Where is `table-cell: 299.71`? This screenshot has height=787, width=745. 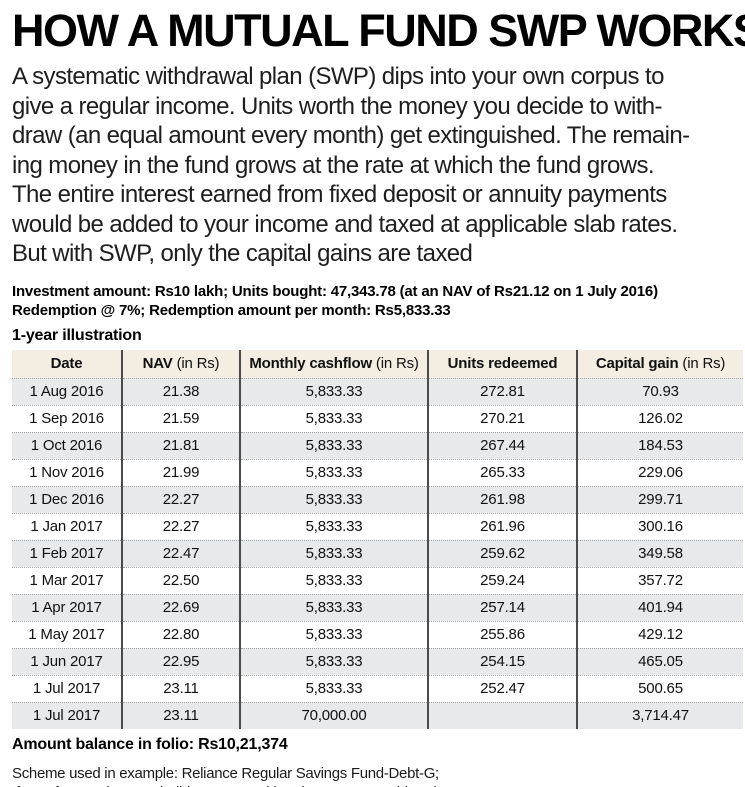
table-cell: 299.71 is located at coordinates (659, 499).